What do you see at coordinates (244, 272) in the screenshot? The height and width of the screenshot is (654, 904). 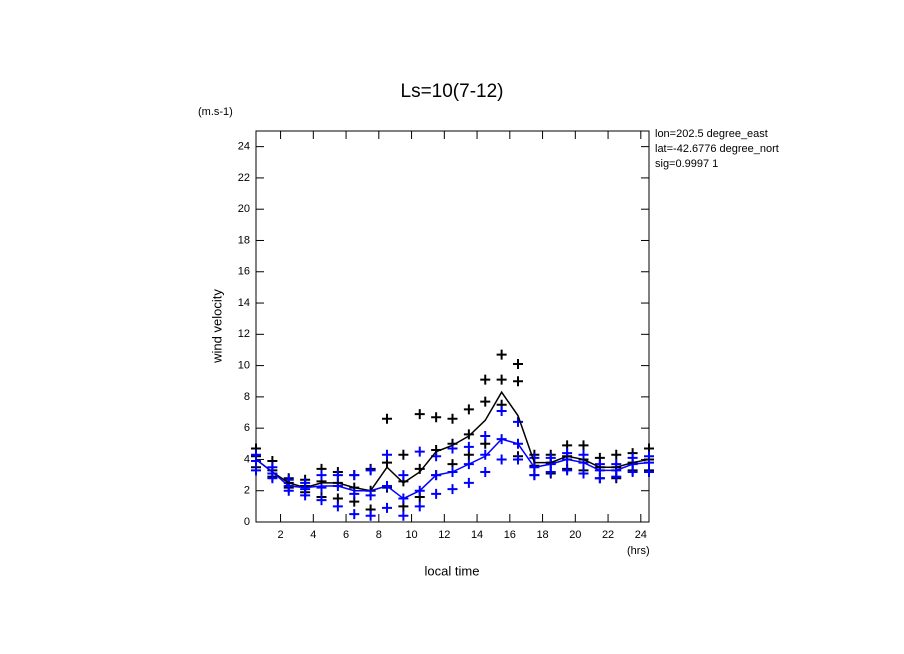 I see `y-tick-label: 16` at bounding box center [244, 272].